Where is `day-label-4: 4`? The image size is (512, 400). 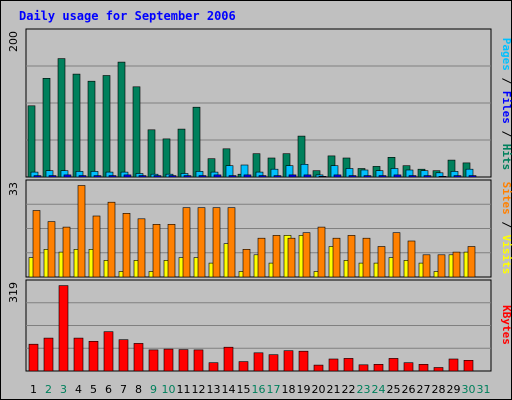 day-label-4: 4 is located at coordinates (78, 389).